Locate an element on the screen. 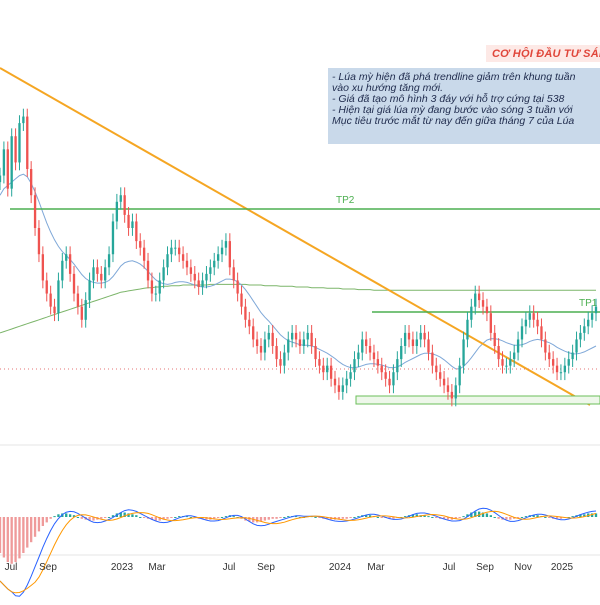 Image resolution: width=600 pixels, height=605 pixels. time-axis: Jul Sep 2023 Mar Jul Sep 2024 Mar Jul Sep Nov 2025 is located at coordinates (289, 567).